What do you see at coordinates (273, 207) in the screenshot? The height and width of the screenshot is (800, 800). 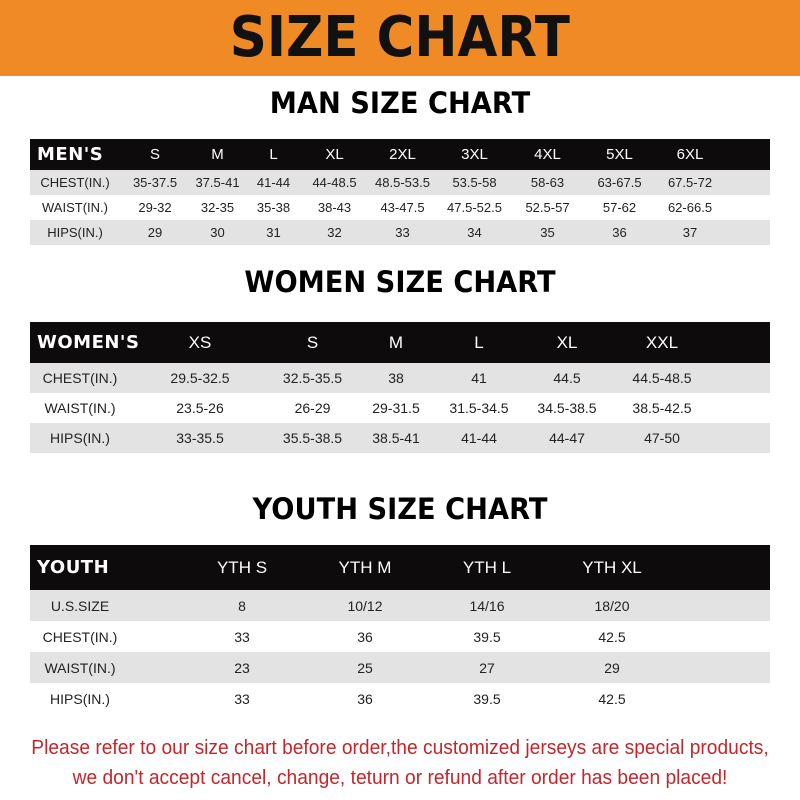 I see `table-cell: 35-38` at bounding box center [273, 207].